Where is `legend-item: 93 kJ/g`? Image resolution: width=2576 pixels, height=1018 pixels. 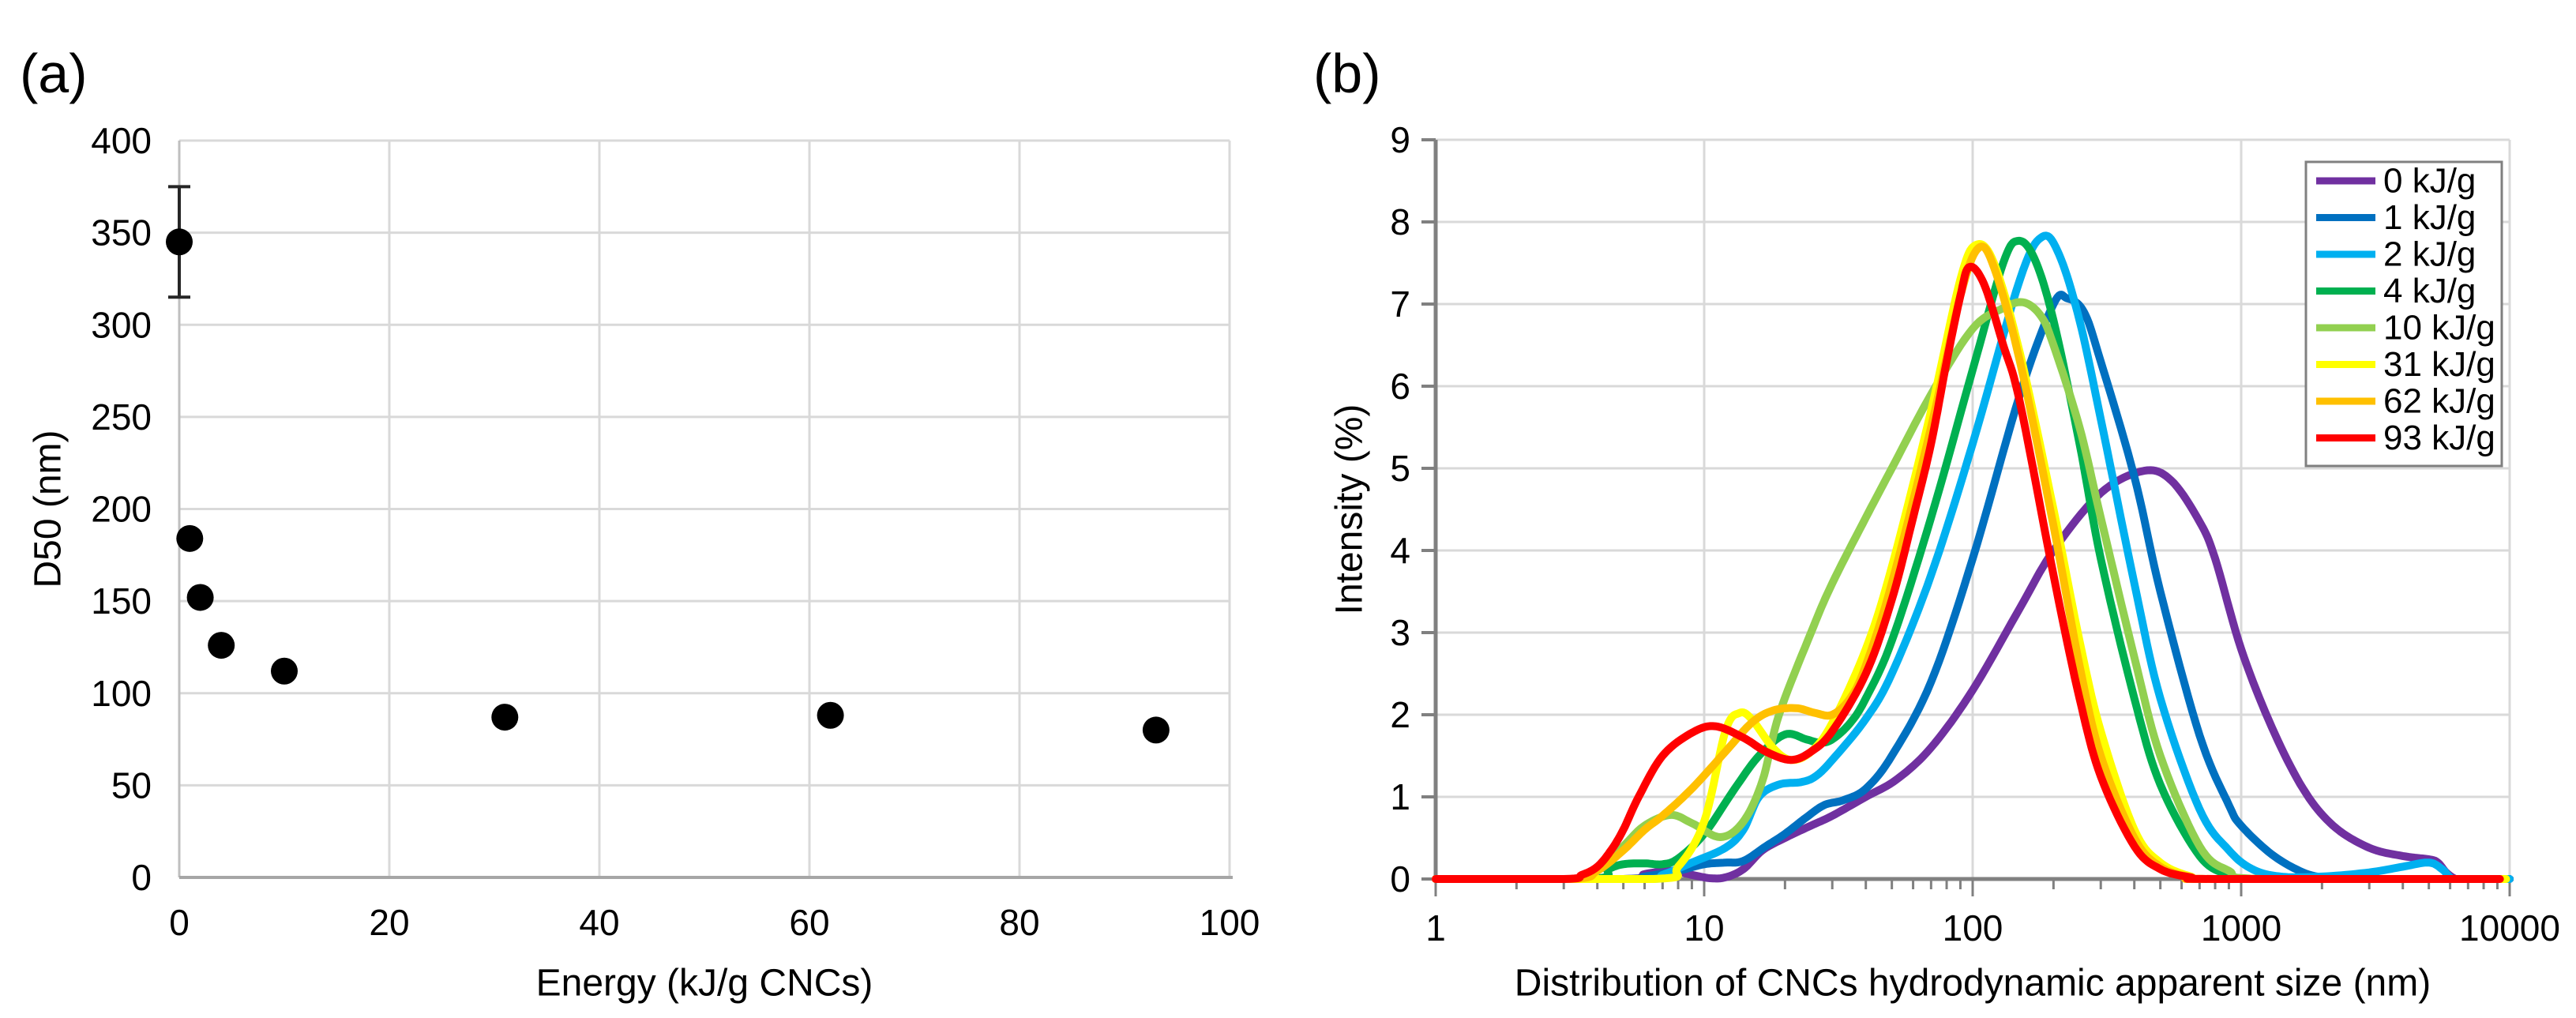 legend-item: 93 kJ/g is located at coordinates (2405, 438).